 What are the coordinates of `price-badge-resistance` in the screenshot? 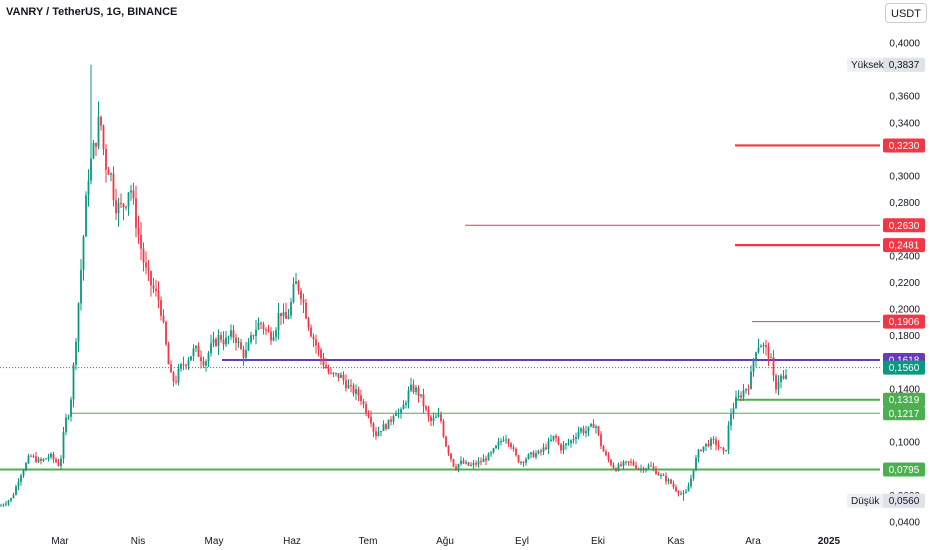 It's located at (904, 145).